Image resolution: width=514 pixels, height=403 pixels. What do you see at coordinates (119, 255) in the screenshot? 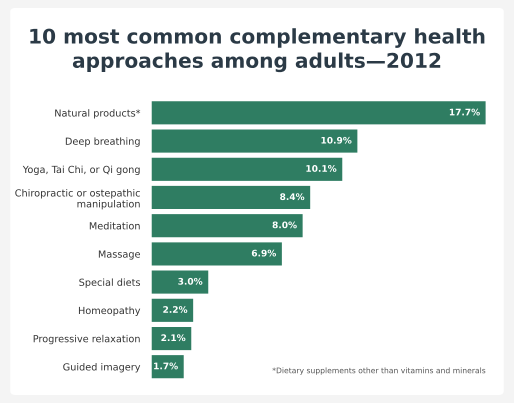
I see `y-tick-label: Massage` at bounding box center [119, 255].